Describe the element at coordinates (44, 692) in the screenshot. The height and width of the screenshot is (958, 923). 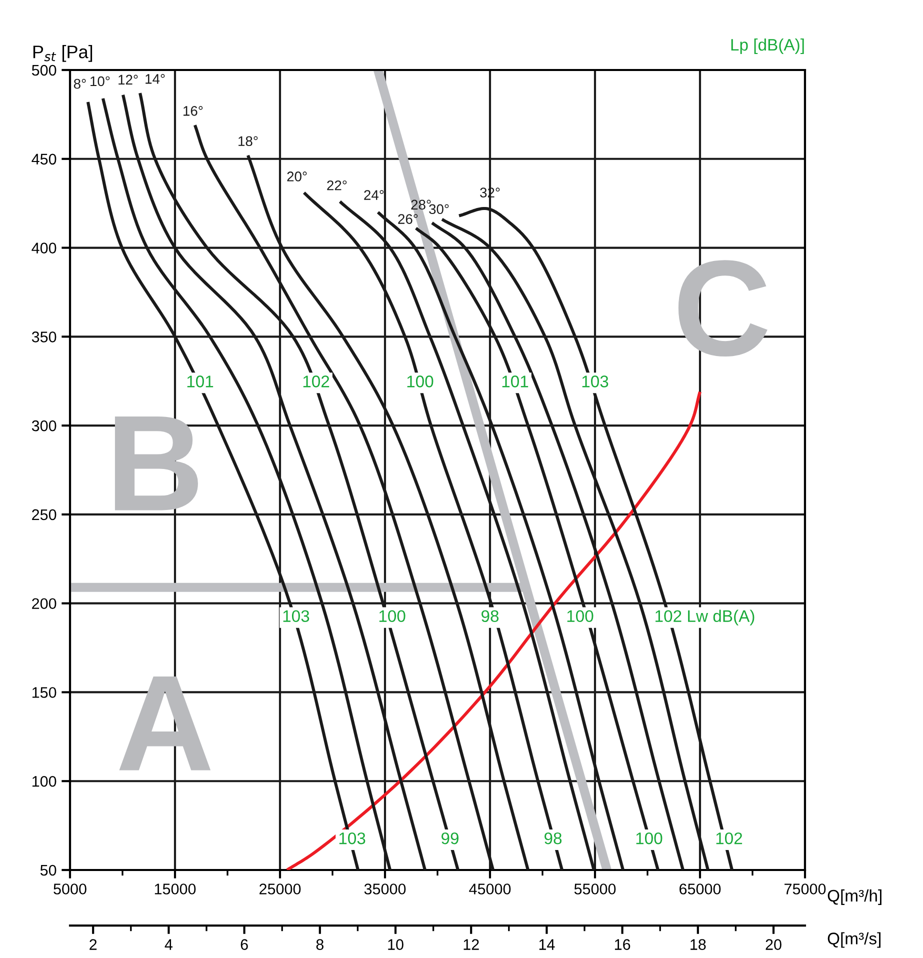
I see `y-tick-label: 150` at that location.